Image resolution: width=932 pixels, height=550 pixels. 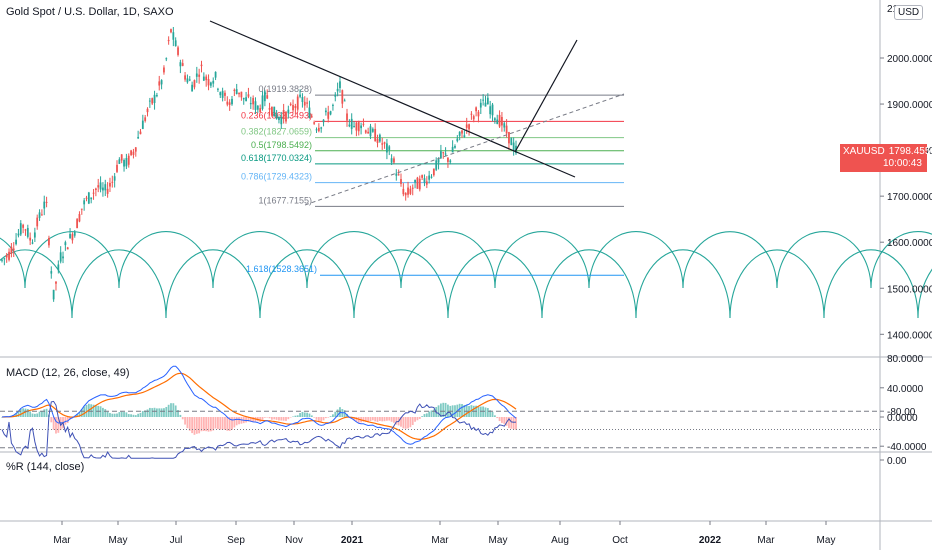 What do you see at coordinates (909, 197) in the screenshot?
I see `price-tick-label: 1700.0000` at bounding box center [909, 197].